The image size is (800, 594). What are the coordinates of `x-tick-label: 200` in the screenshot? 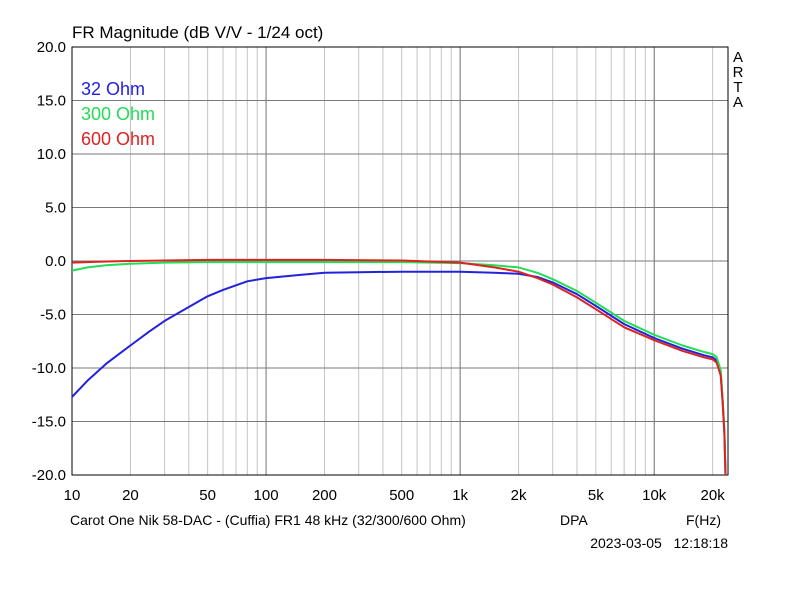 It's located at (324, 495).